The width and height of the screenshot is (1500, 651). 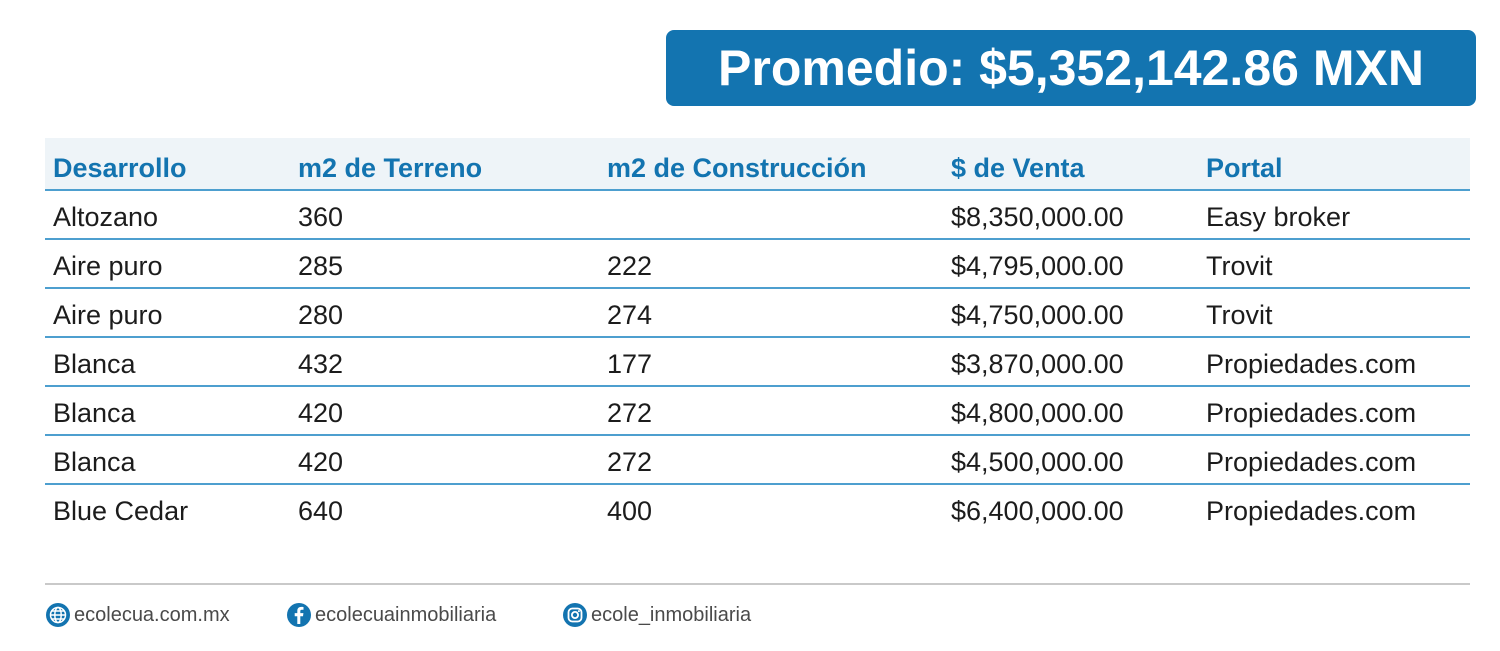 I want to click on header-m2-terreno: m2 de Terreno, so click(x=390, y=168).